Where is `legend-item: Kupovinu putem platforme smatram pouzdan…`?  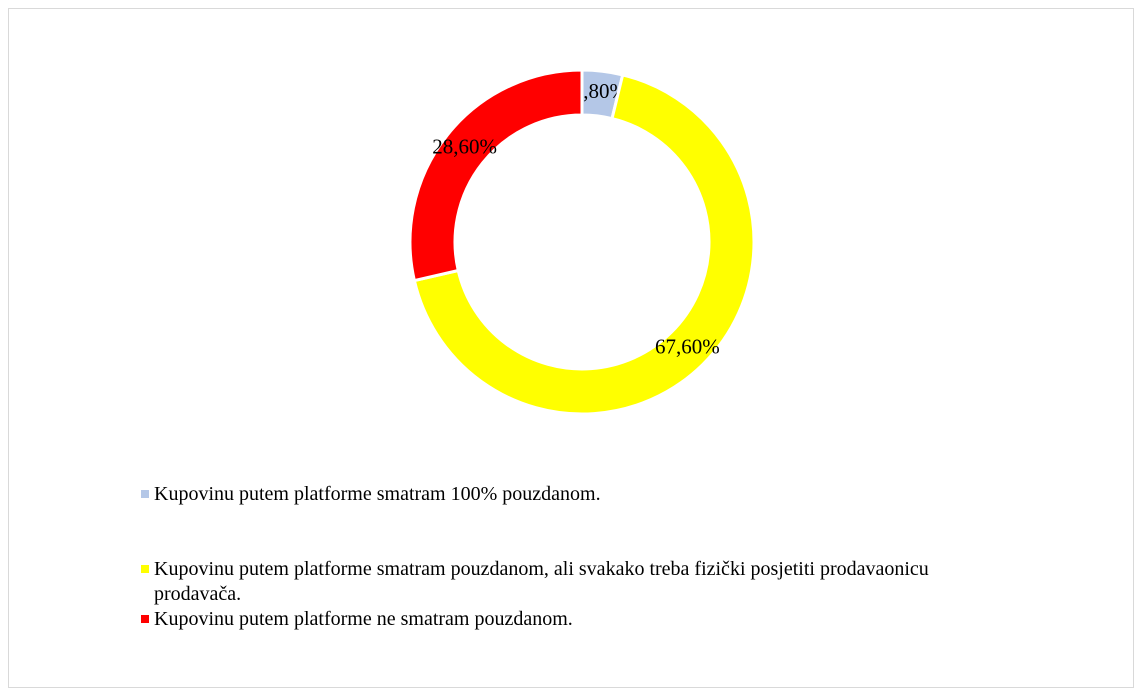
legend-item: Kupovinu putem platforme smatram pouzdan… is located at coordinates (578, 582).